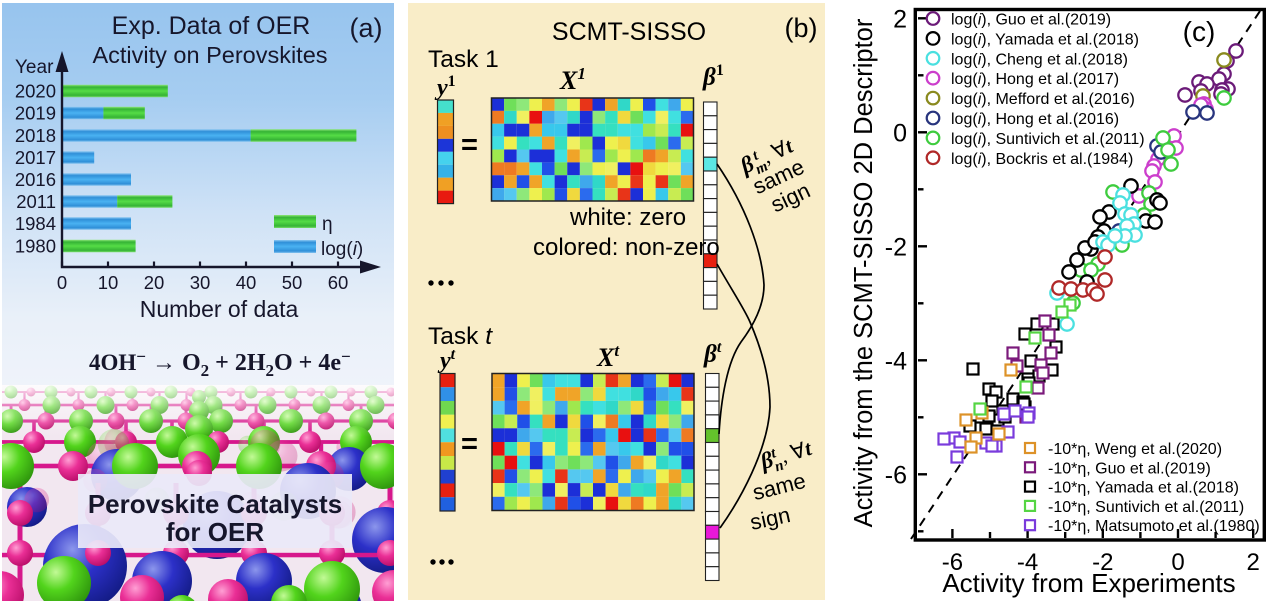  What do you see at coordinates (219, 309) in the screenshot?
I see `svg-text: Number of data` at bounding box center [219, 309].